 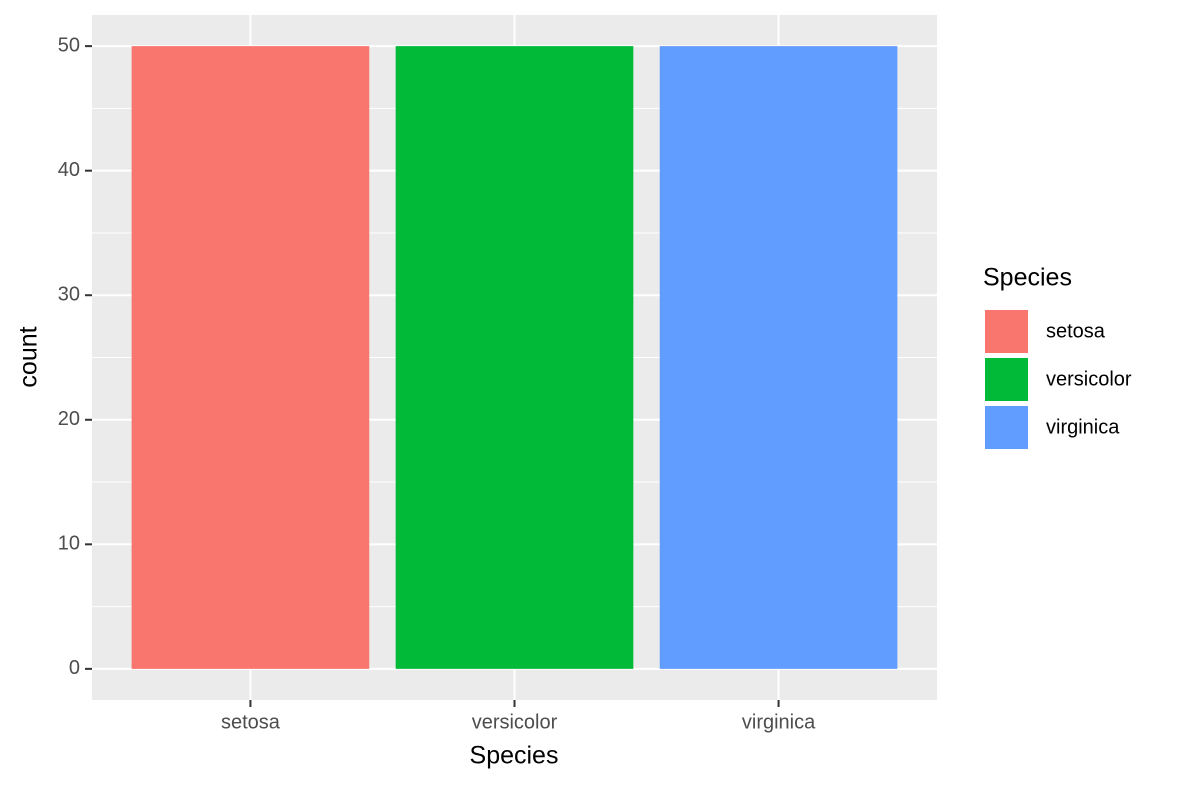 I want to click on legend-label: setosa, so click(x=1076, y=331).